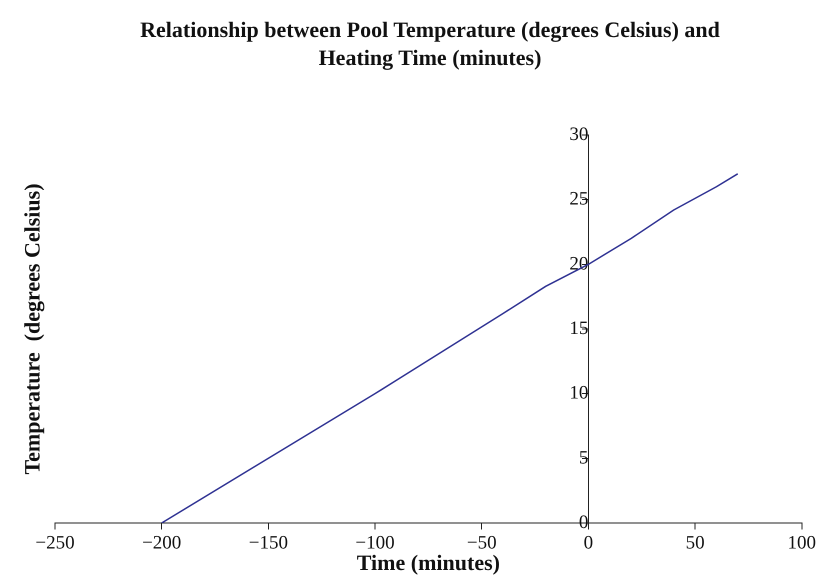 This screenshot has height=578, width=819. I want to click on y-tick-label: 30, so click(578, 134).